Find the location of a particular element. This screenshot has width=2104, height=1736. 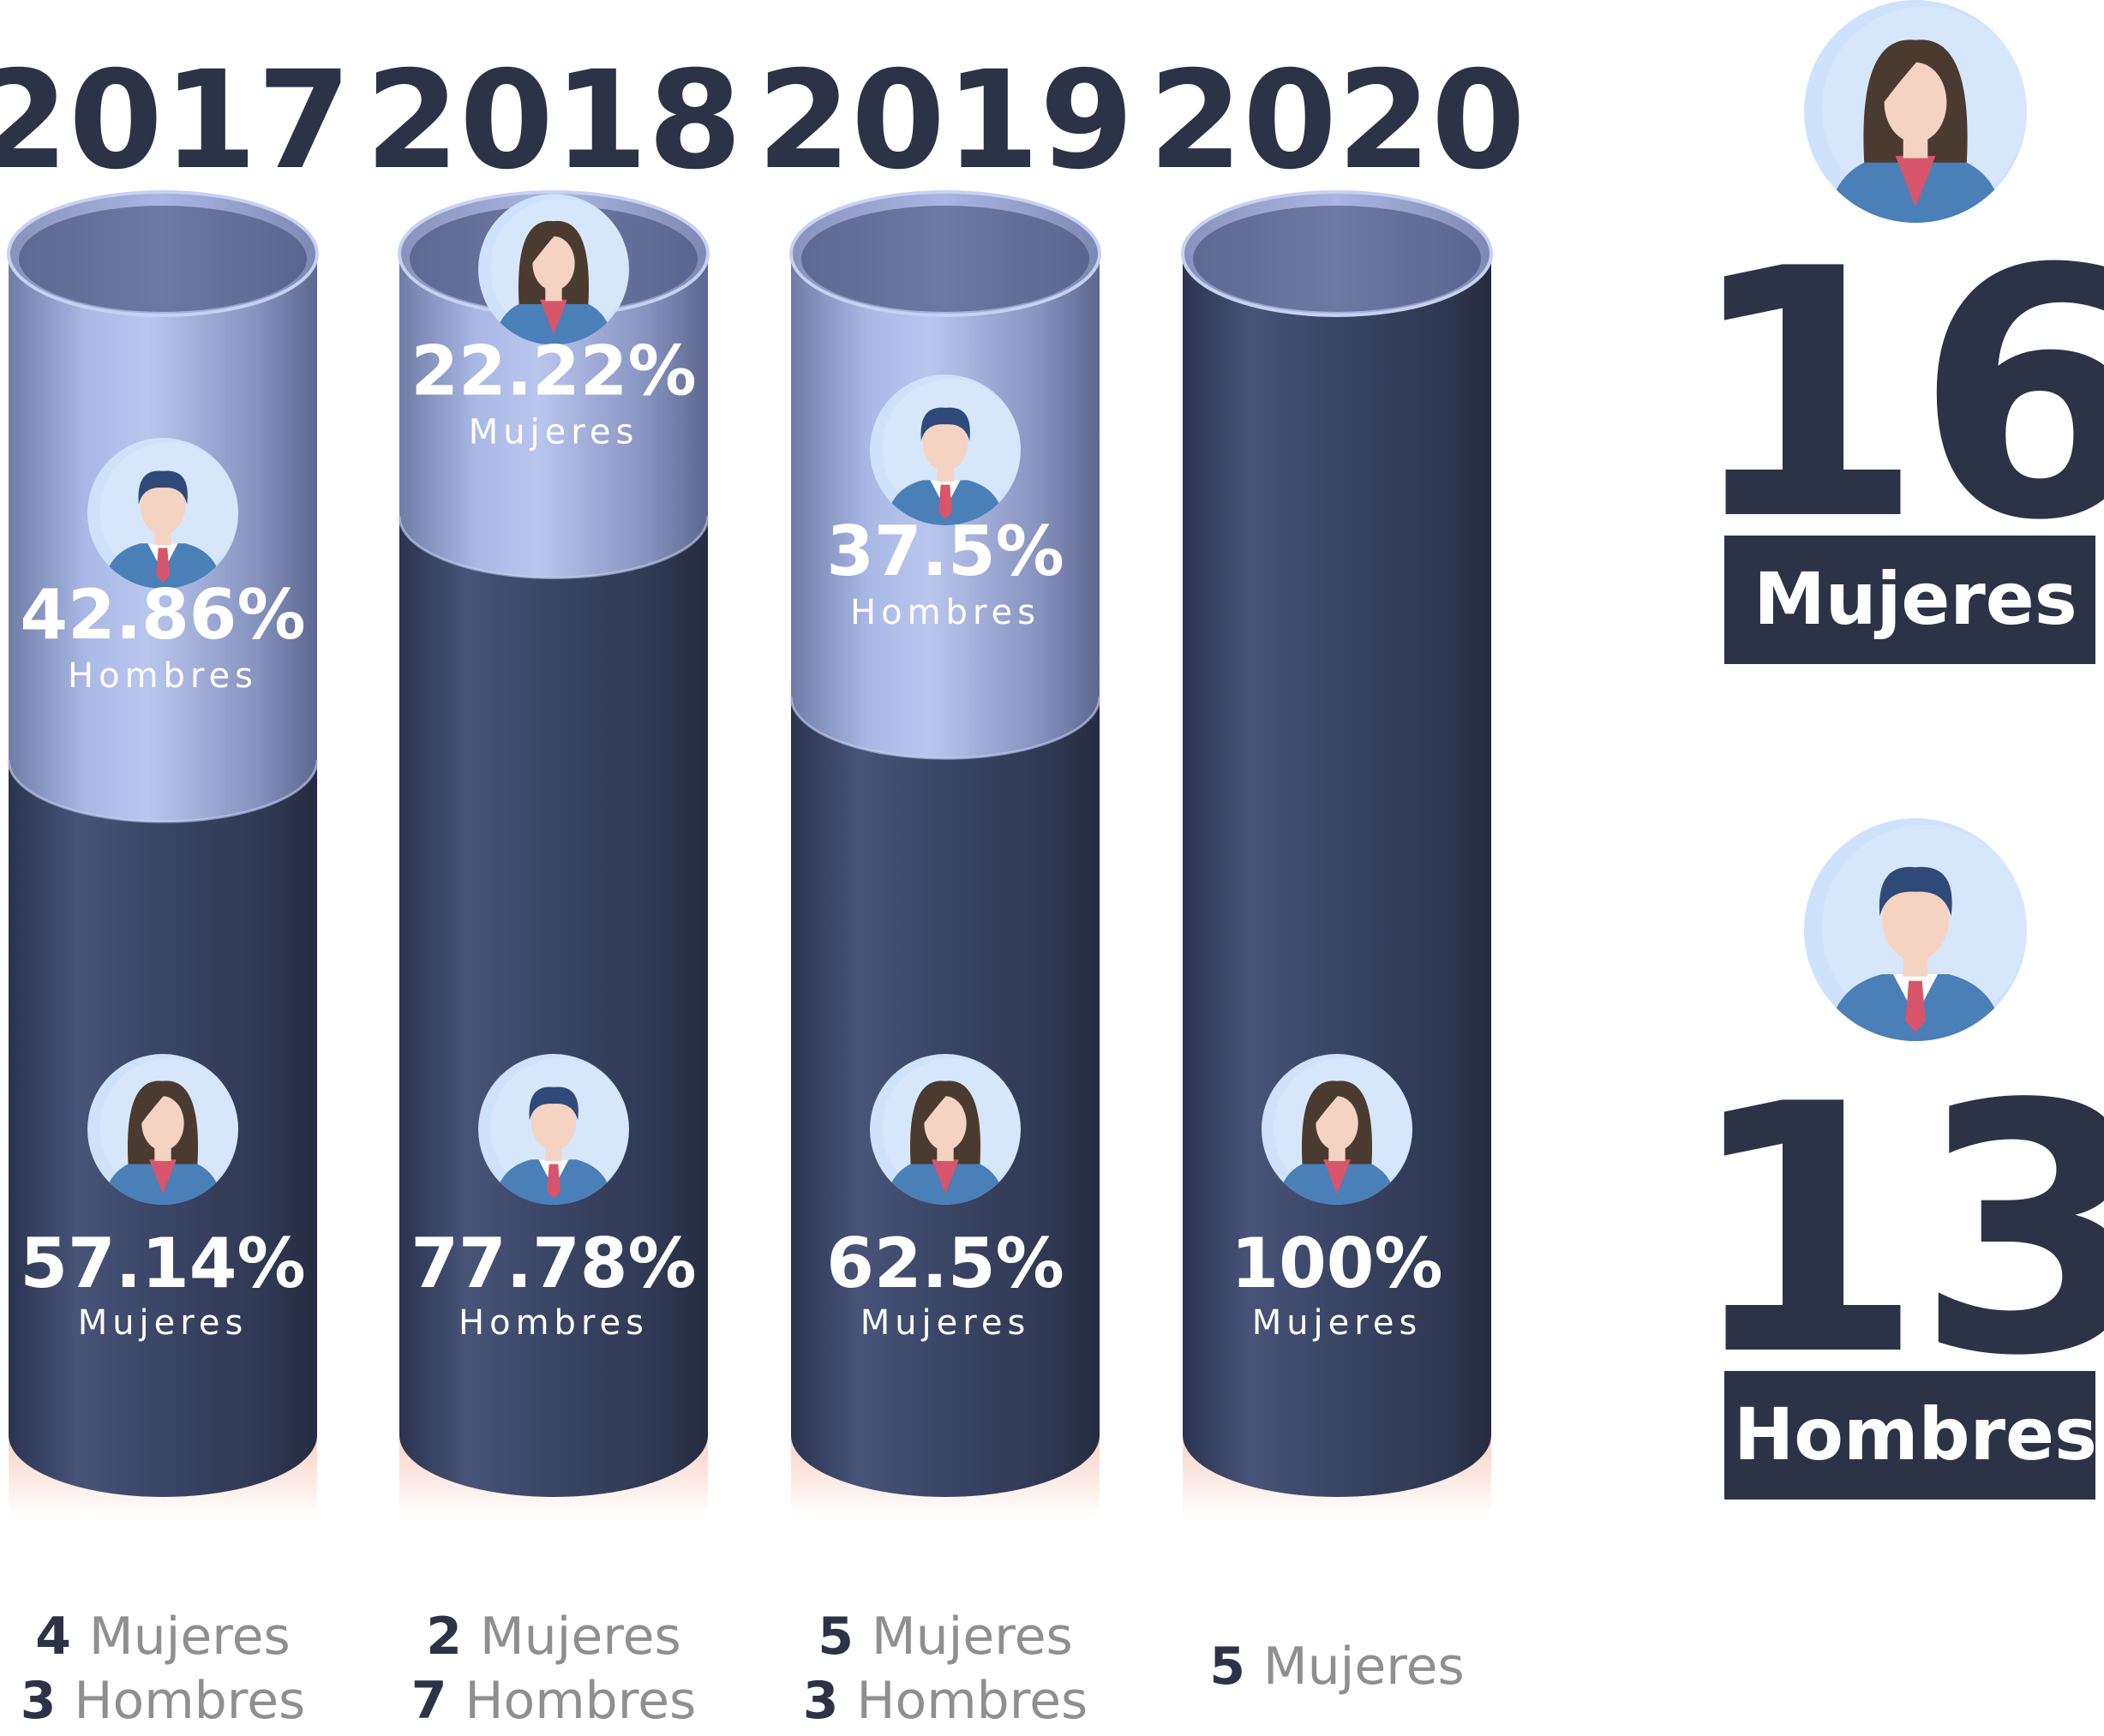

year-label: 2019 is located at coordinates (945, 121).